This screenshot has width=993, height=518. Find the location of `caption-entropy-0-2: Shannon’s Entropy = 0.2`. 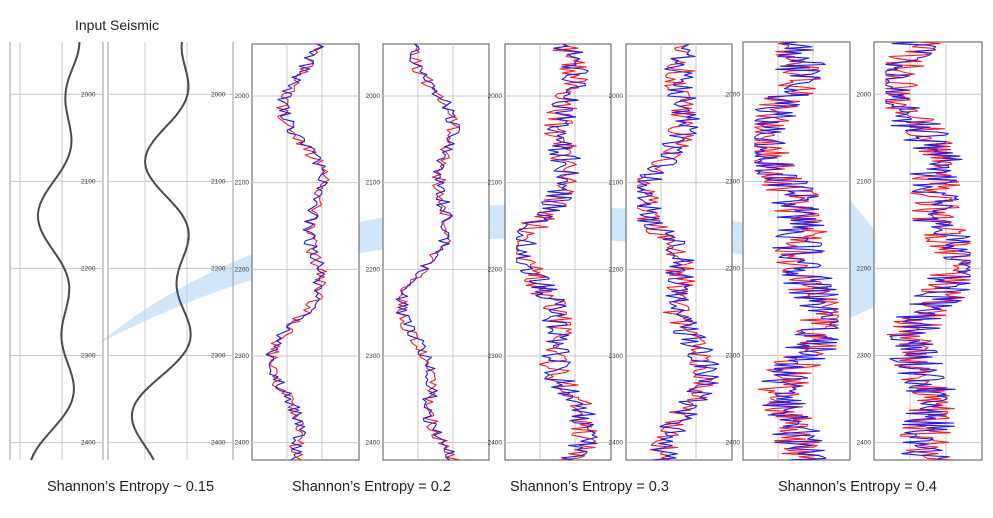

caption-entropy-0-2: Shannon’s Entropy = 0.2 is located at coordinates (371, 487).